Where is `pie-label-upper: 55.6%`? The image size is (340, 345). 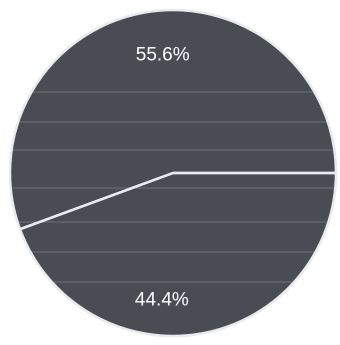
pie-label-upper: 55.6% is located at coordinates (163, 54).